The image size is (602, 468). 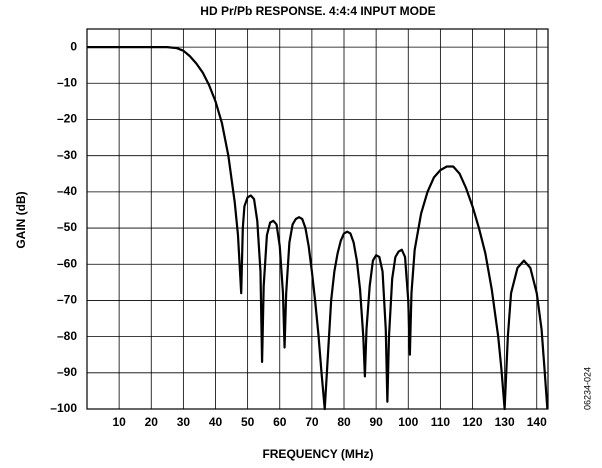 I want to click on x-tick-label: 120, so click(x=472, y=422).